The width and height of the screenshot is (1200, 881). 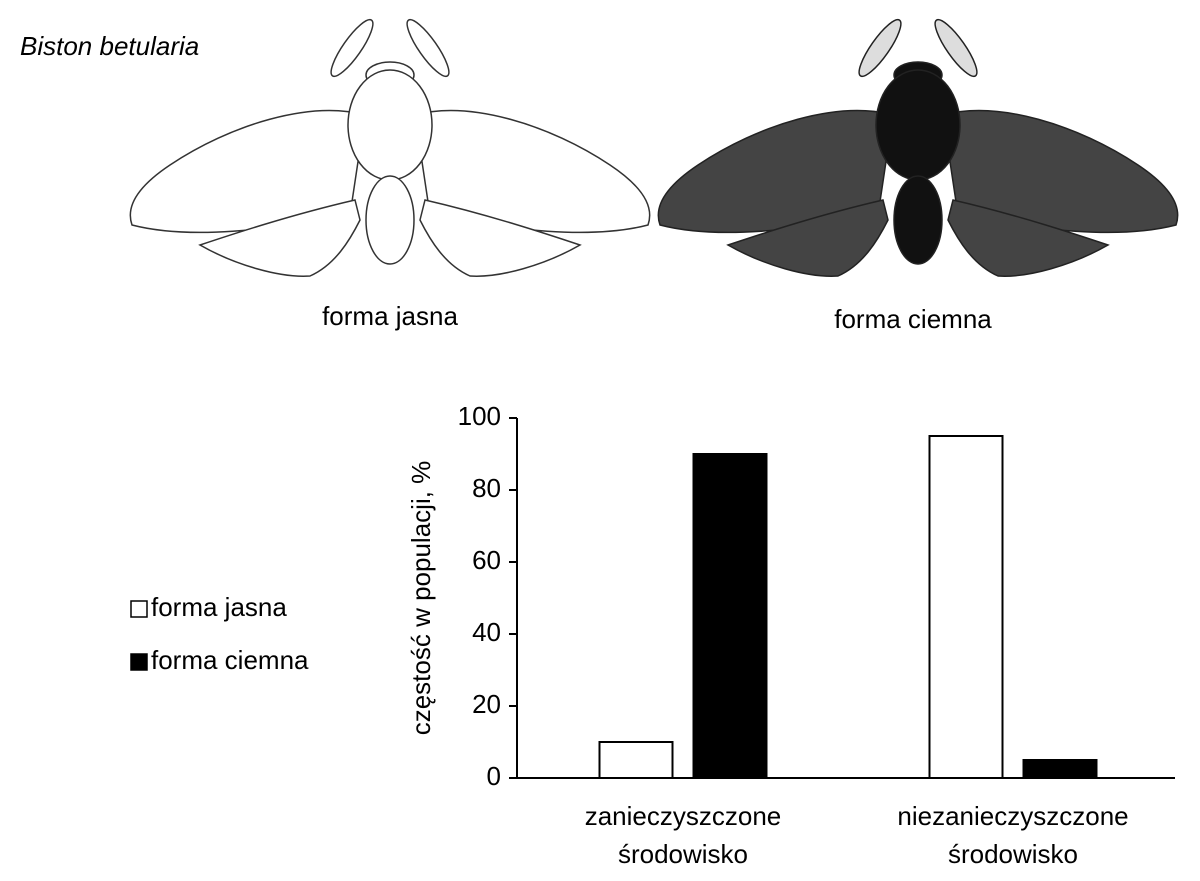 What do you see at coordinates (918, 145) in the screenshot?
I see `moth-dark` at bounding box center [918, 145].